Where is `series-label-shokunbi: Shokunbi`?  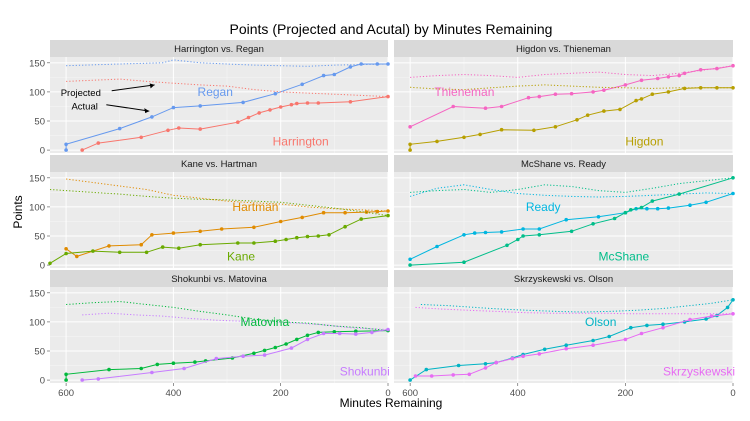
series-label-shokunbi: Shokunbi is located at coordinates (365, 371).